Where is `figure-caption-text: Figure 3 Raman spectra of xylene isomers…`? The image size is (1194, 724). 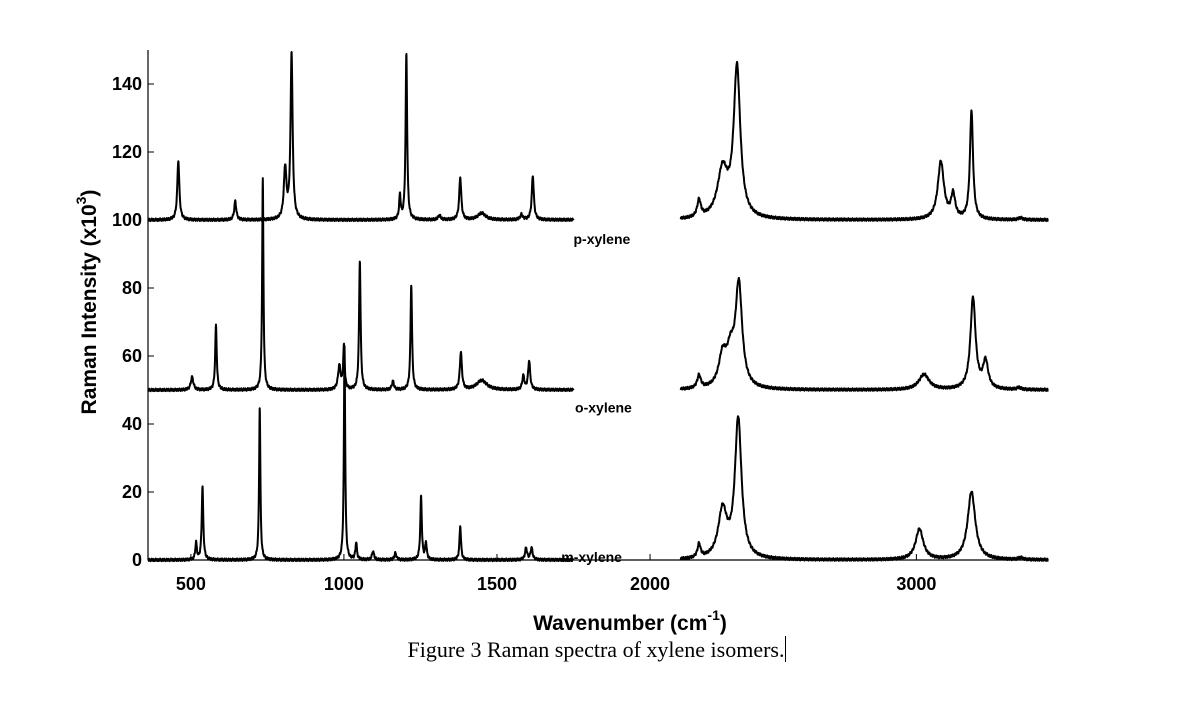
figure-caption-text: Figure 3 Raman spectra of xylene isomers… is located at coordinates (596, 649).